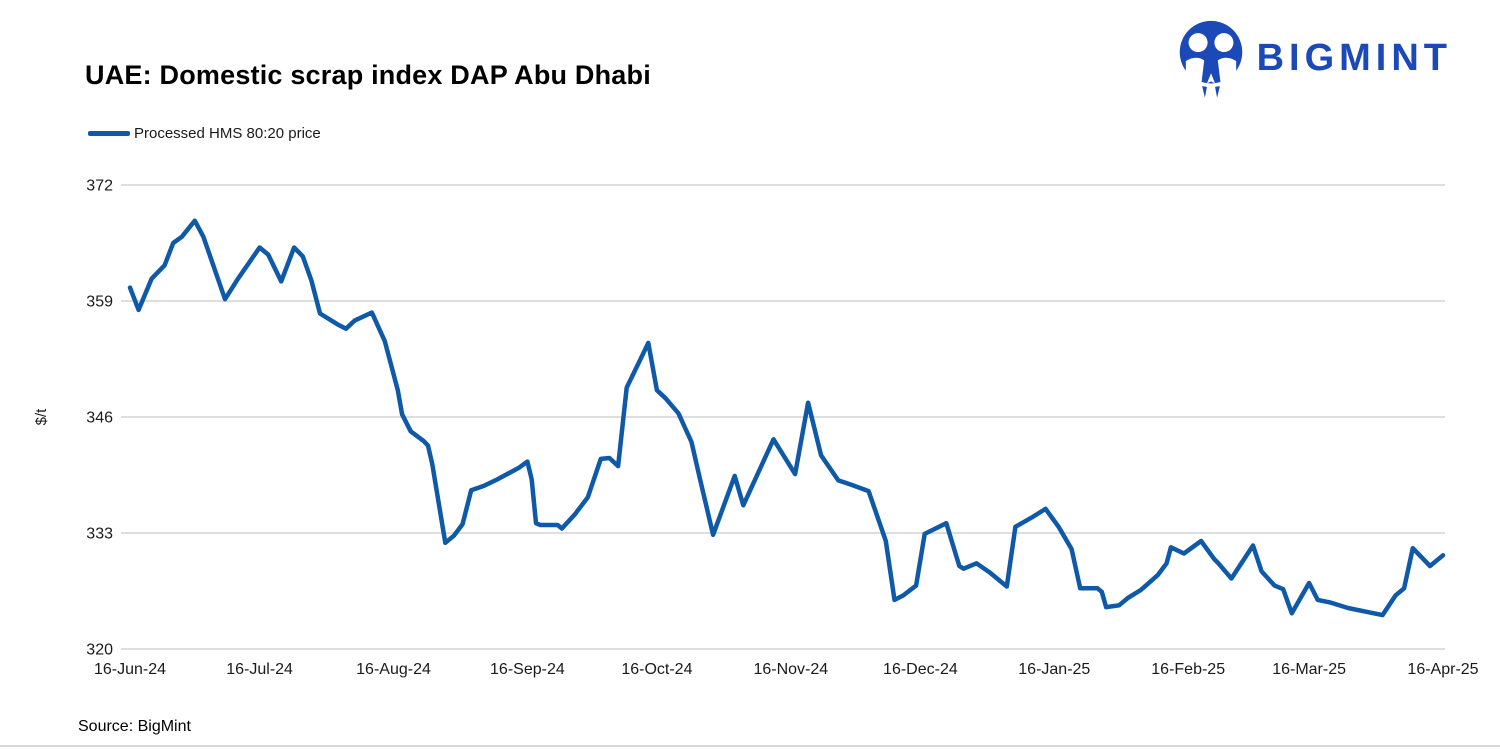 Image resolution: width=1500 pixels, height=750 pixels. I want to click on bigmint-logo: BIGMINT, so click(1314, 61).